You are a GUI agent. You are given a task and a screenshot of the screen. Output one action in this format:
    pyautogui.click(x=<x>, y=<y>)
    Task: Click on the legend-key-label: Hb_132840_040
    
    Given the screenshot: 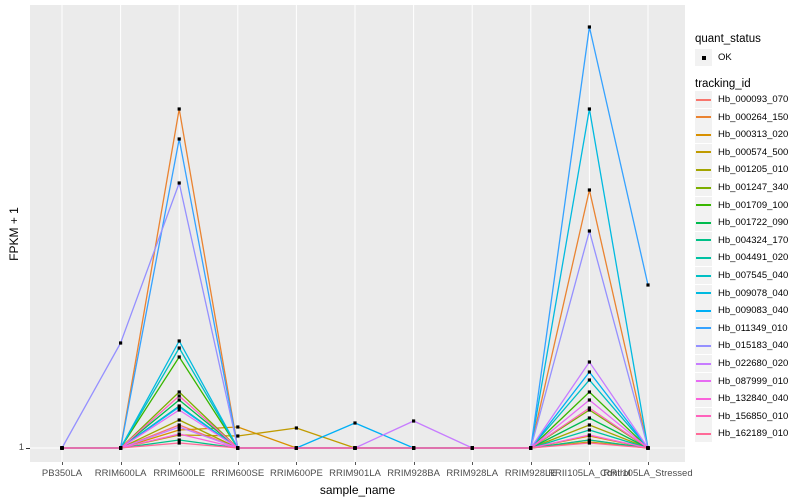 What is the action you would take?
    pyautogui.click(x=753, y=399)
    